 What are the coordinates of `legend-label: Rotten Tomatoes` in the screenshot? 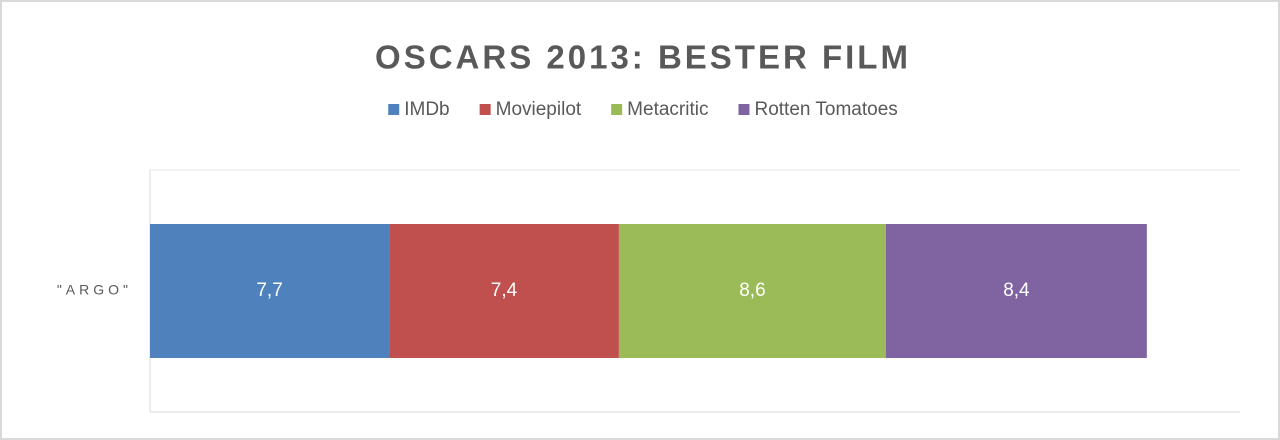 It's located at (825, 109).